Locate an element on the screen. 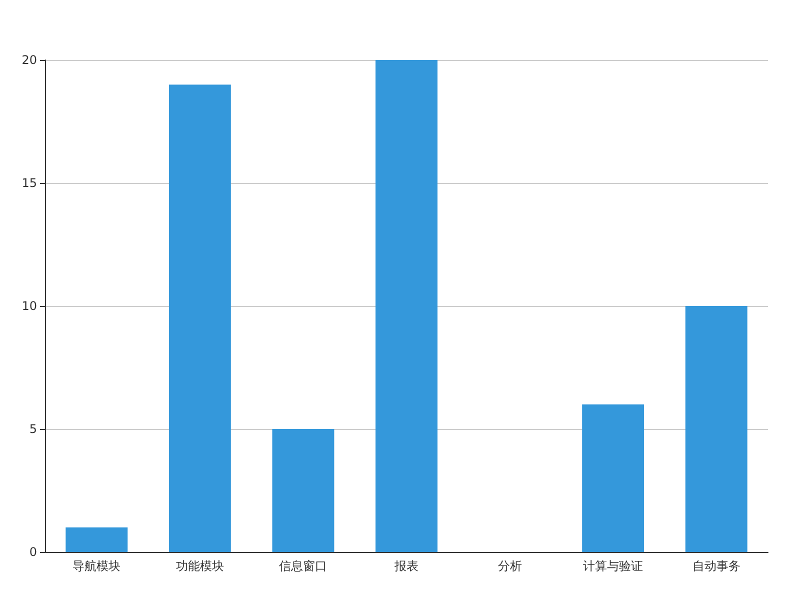 The height and width of the screenshot is (600, 800). y-tick-label: 10 is located at coordinates (29, 306).